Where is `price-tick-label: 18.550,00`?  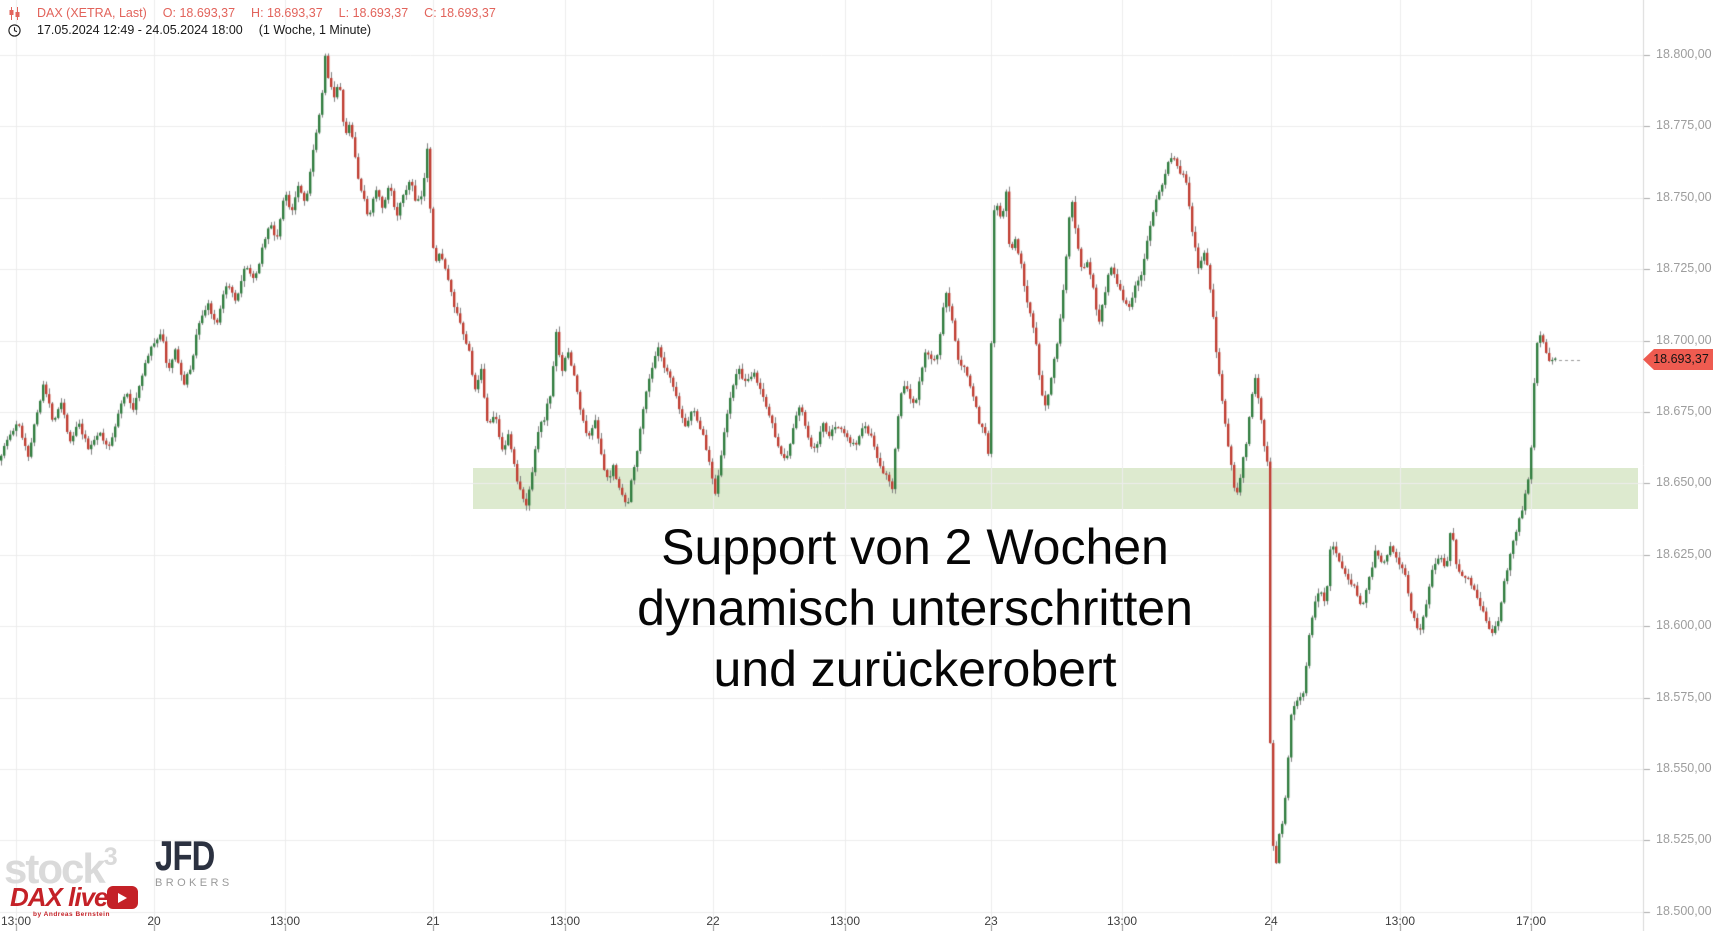
price-tick-label: 18.550,00 is located at coordinates (1684, 768).